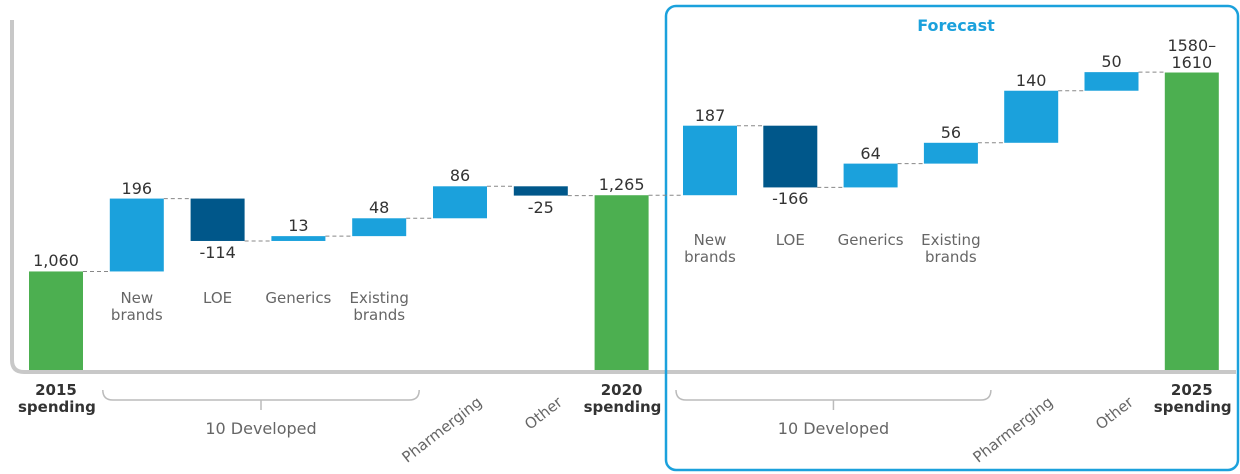 The image size is (1240, 474). I want to click on category-label: 2025 spending, so click(1192, 398).